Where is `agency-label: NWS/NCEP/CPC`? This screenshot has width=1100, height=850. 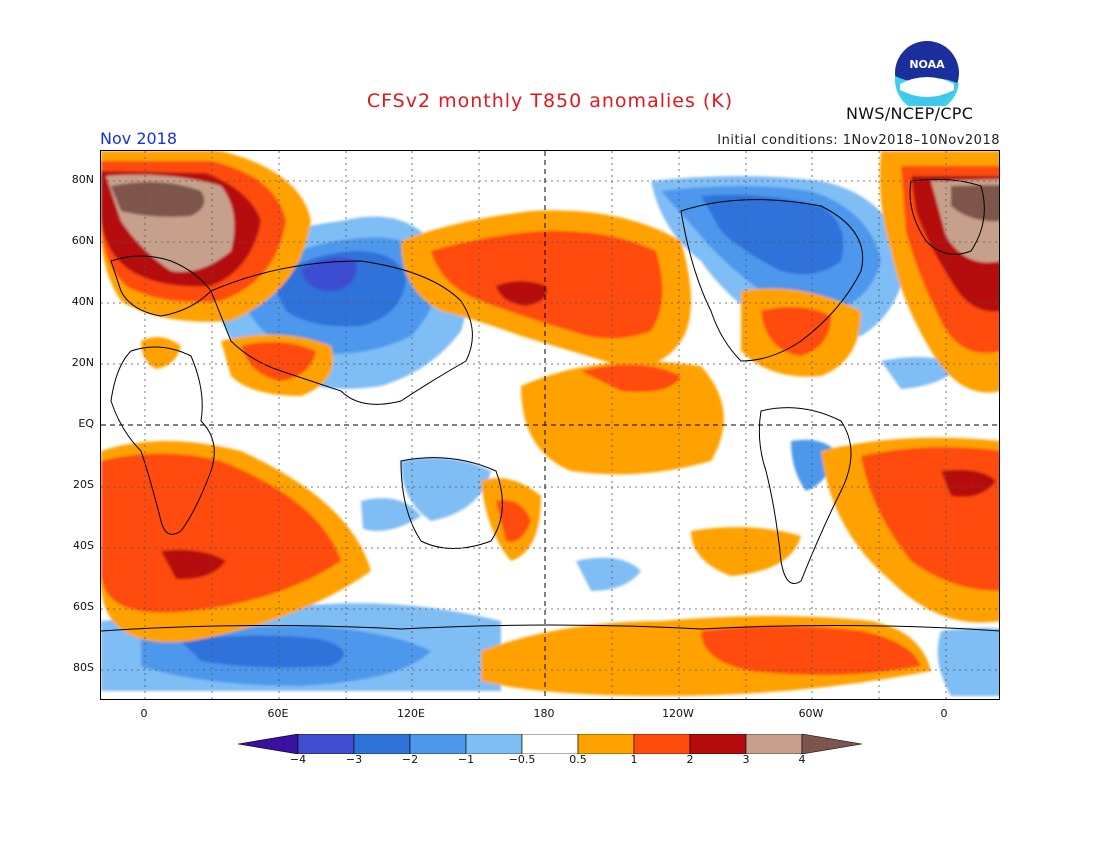
agency-label: NWS/NCEP/CPC is located at coordinates (910, 113).